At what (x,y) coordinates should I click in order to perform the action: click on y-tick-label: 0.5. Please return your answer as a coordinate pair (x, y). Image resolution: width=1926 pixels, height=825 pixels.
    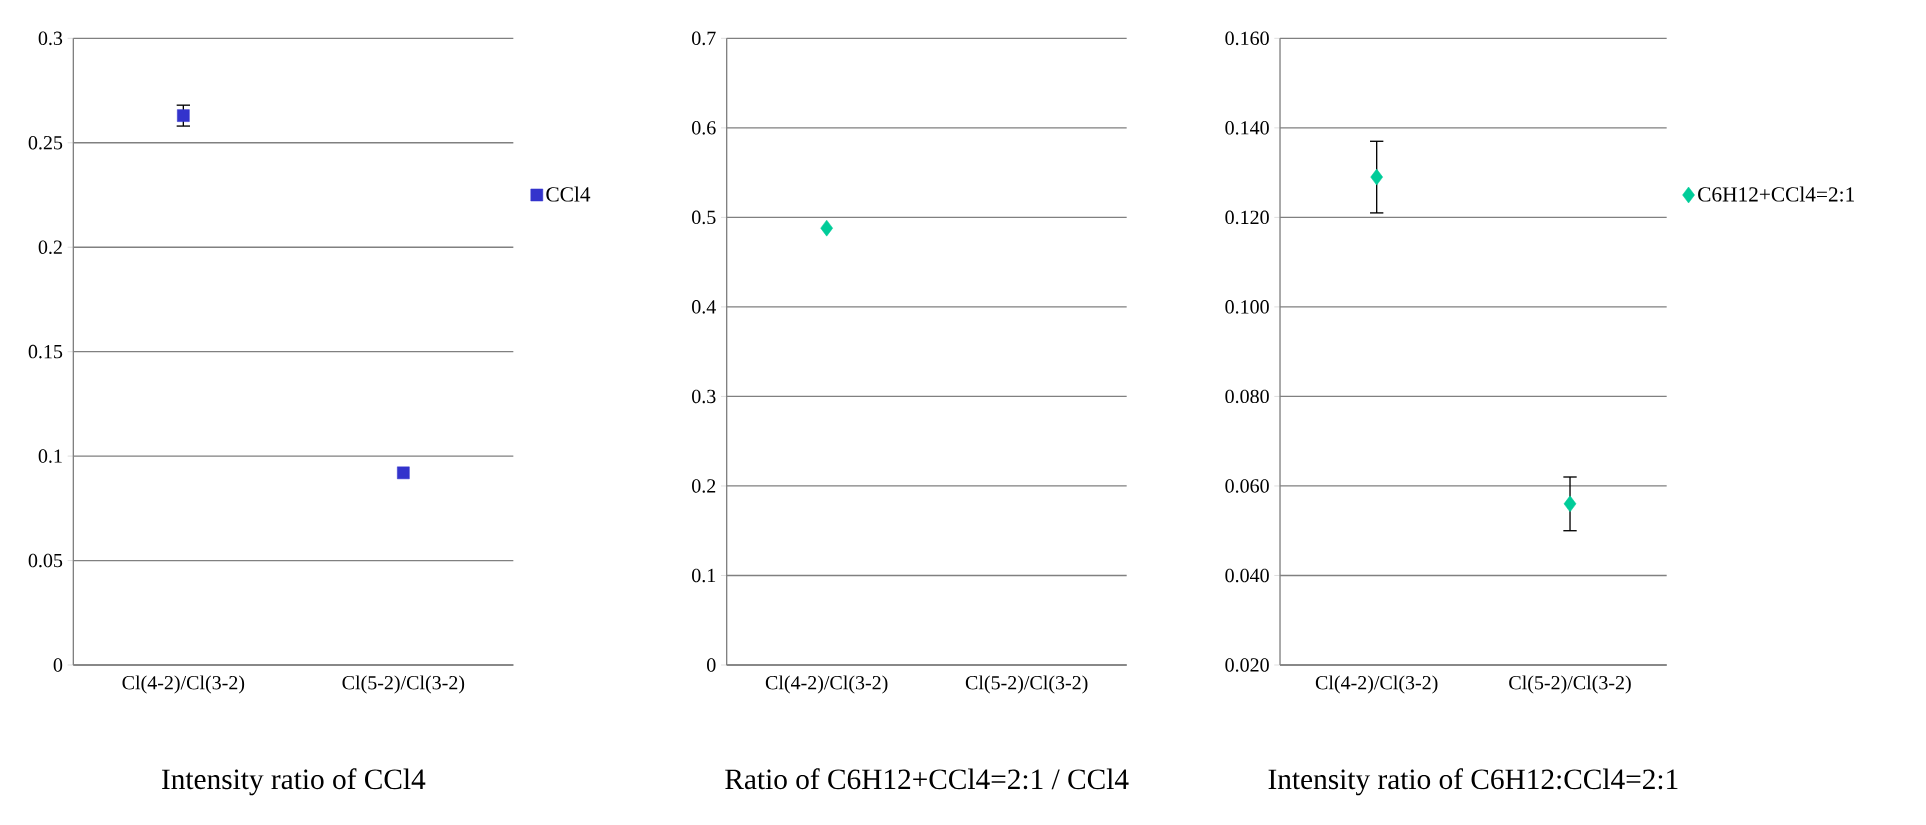
    Looking at the image, I should click on (704, 217).